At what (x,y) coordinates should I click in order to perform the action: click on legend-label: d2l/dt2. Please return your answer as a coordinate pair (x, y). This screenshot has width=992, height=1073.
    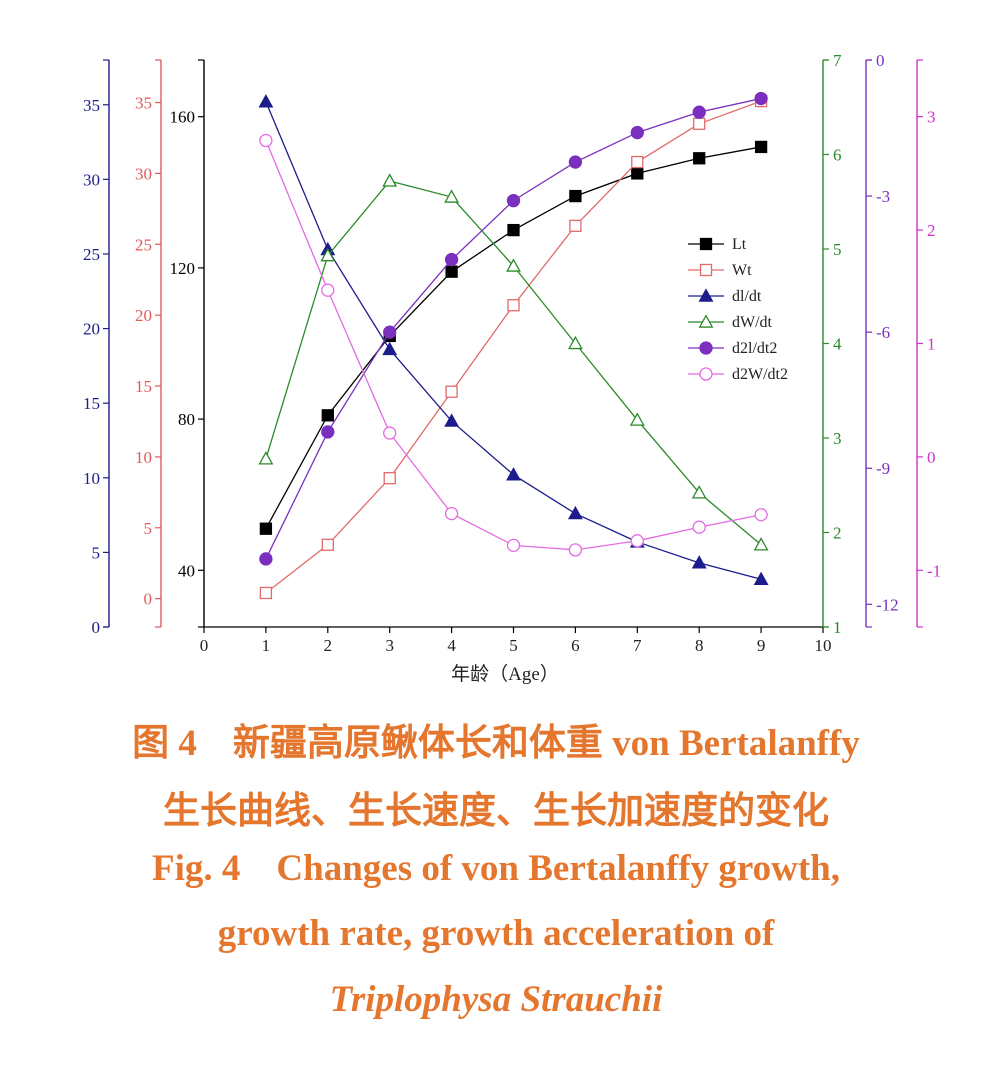
    Looking at the image, I should click on (754, 348).